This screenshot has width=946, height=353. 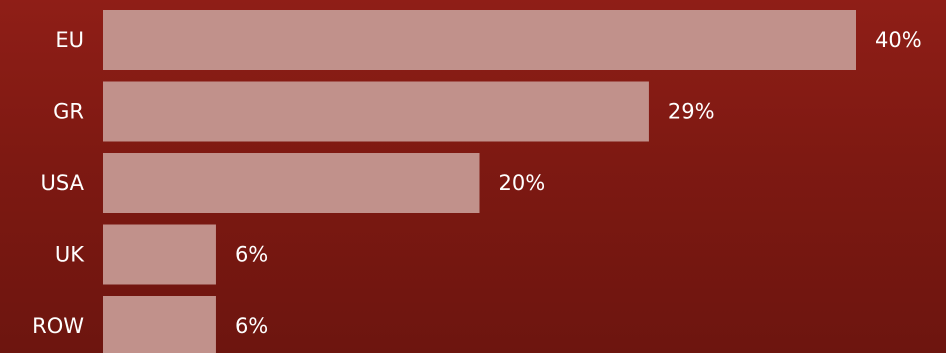 I want to click on bar-usa, so click(x=291, y=183).